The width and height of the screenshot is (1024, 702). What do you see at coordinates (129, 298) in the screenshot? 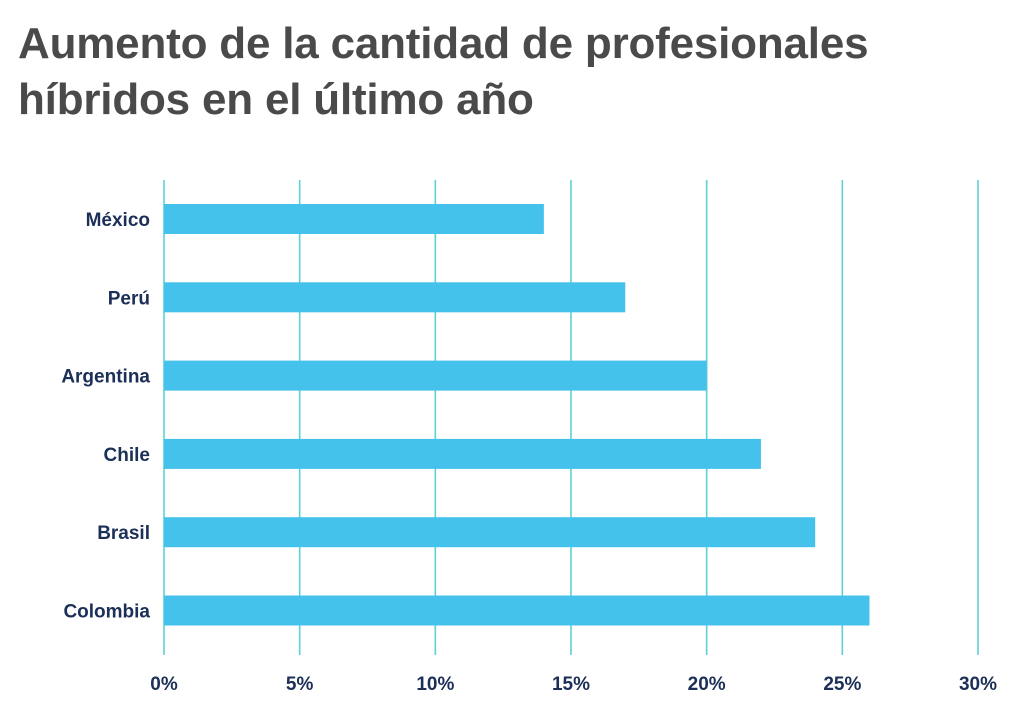
I see `category-label: Perú` at bounding box center [129, 298].